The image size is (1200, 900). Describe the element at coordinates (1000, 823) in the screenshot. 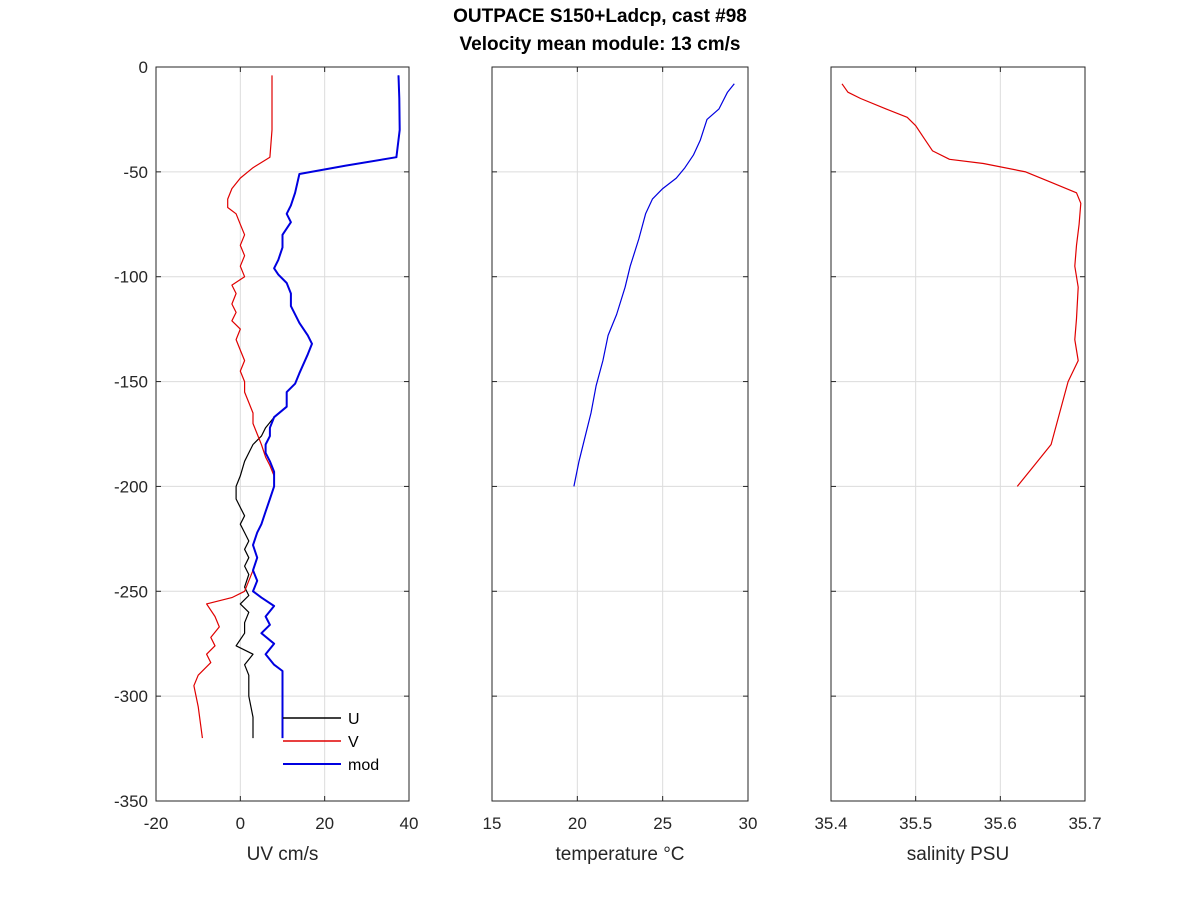

I see `x-tick-label: 35.6` at that location.